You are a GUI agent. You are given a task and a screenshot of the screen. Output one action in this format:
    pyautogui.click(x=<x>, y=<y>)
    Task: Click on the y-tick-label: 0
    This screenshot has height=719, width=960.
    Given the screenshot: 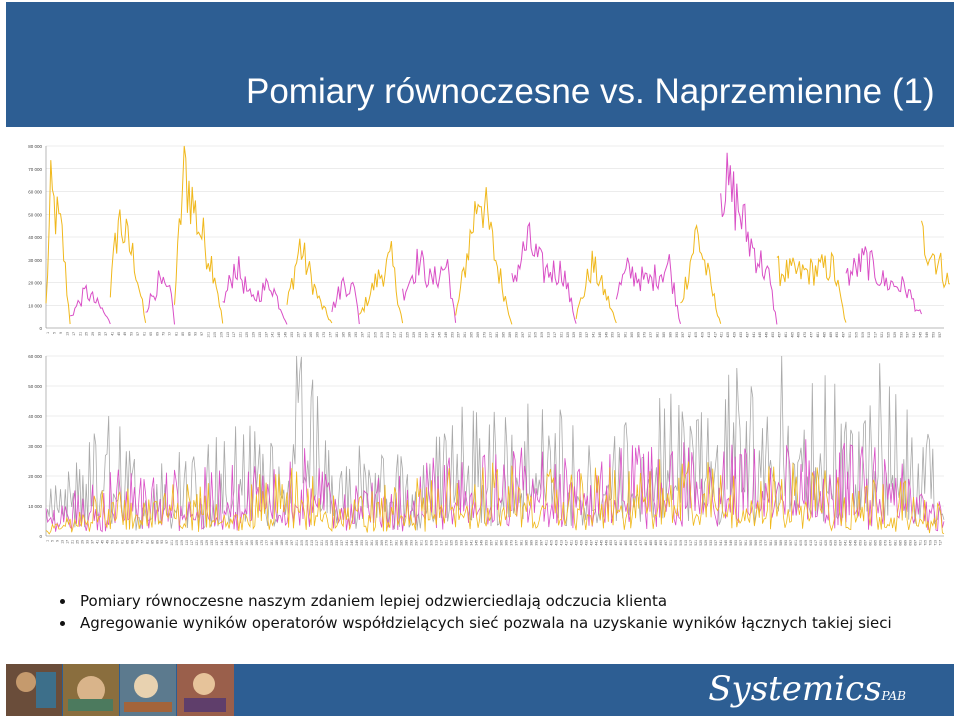 What is the action you would take?
    pyautogui.click(x=40, y=536)
    